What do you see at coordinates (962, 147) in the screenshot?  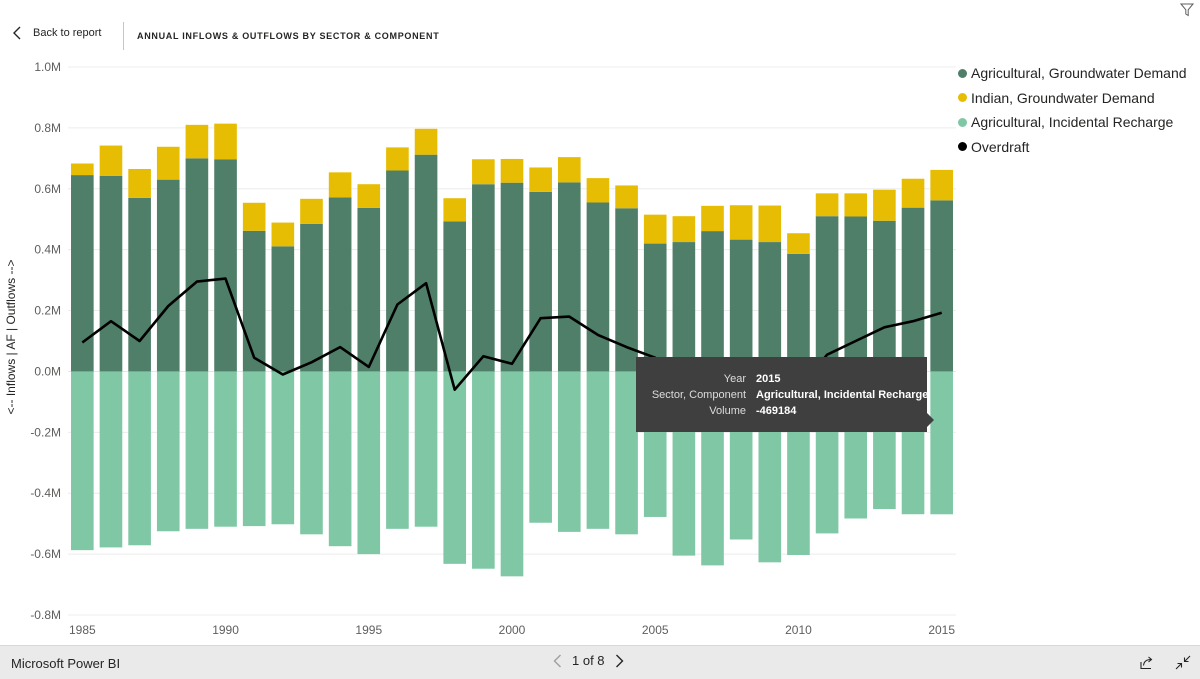 I see `legend-marker` at bounding box center [962, 147].